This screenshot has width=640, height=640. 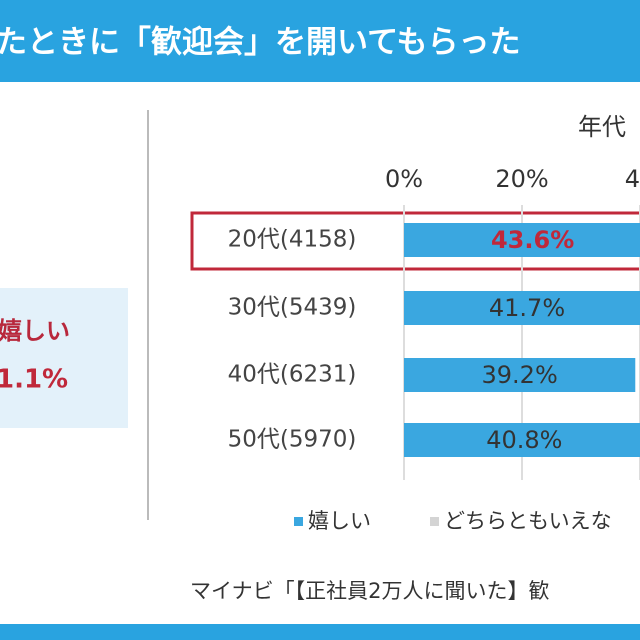 I want to click on source: マイナビ「【正社員2万人に聞いた】歓, so click(x=369, y=591).